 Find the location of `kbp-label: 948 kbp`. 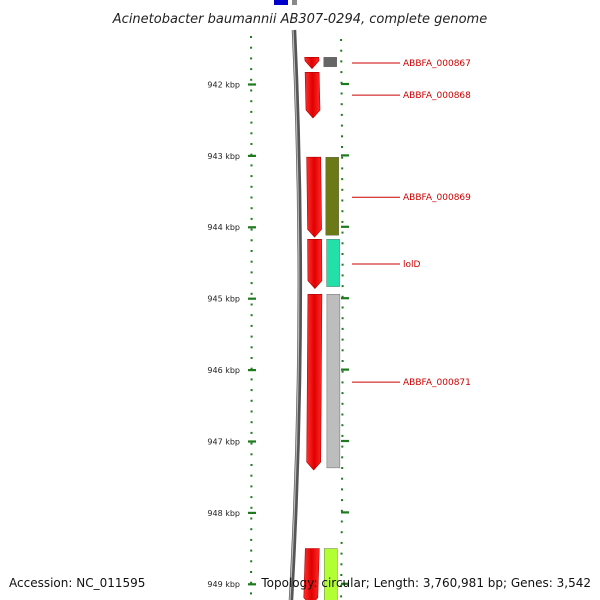

kbp-label: 948 kbp is located at coordinates (223, 513).